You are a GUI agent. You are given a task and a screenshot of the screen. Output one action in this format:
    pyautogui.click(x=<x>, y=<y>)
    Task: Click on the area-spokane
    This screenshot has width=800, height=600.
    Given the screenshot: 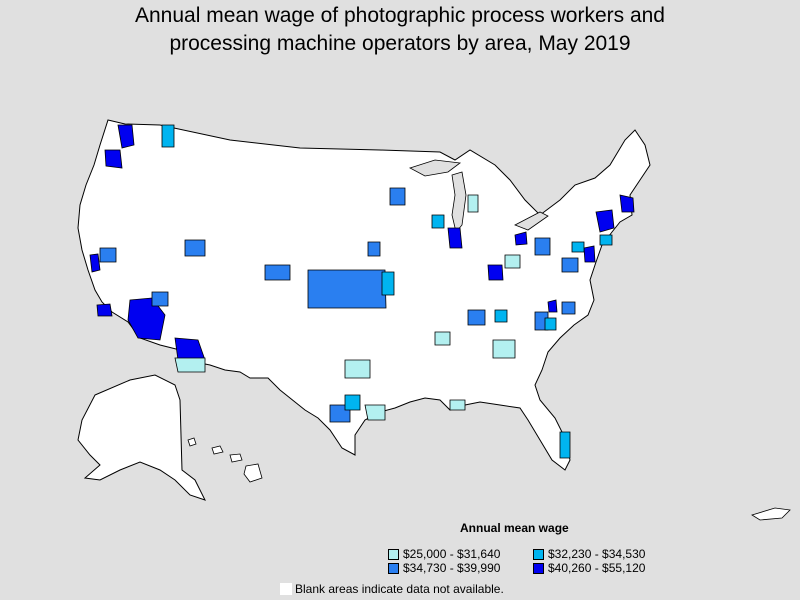 What is the action you would take?
    pyautogui.click(x=168, y=136)
    